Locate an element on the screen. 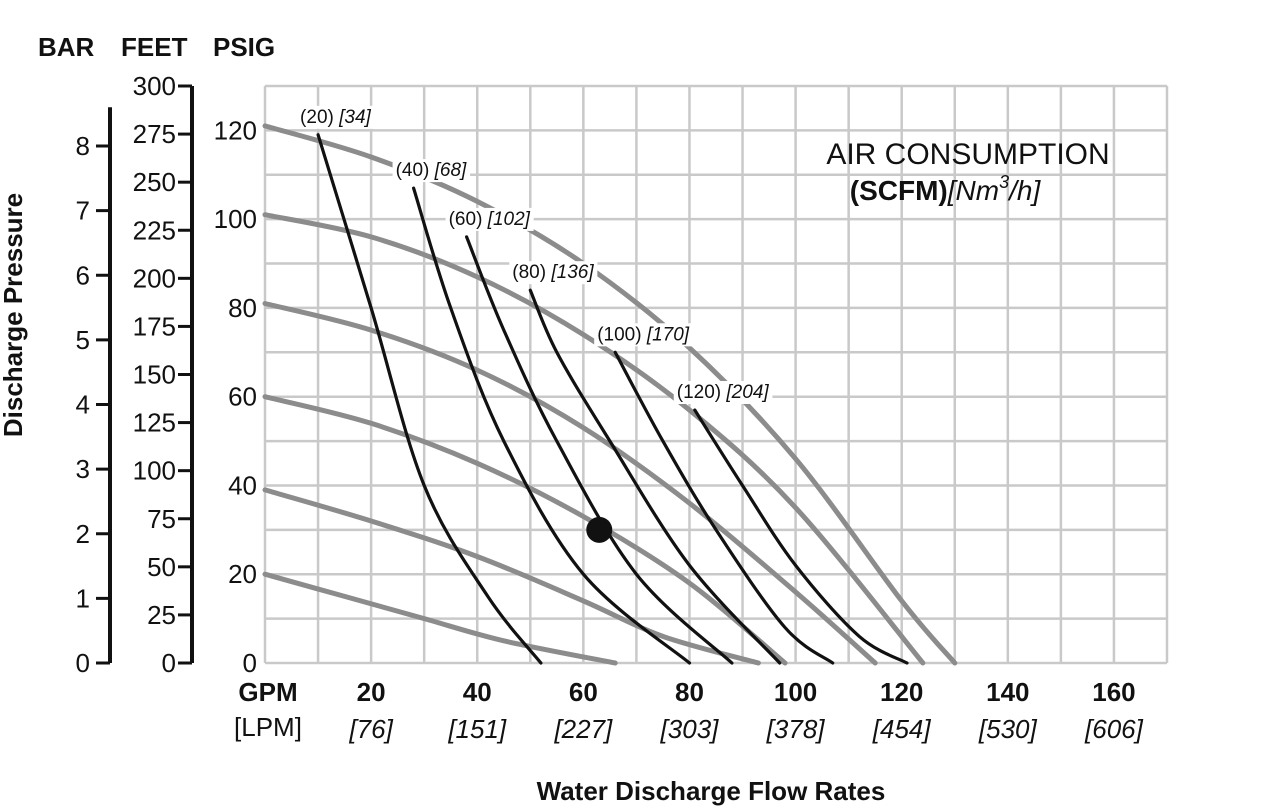  air-unit-scfm: (SCFM) is located at coordinates (899, 190).